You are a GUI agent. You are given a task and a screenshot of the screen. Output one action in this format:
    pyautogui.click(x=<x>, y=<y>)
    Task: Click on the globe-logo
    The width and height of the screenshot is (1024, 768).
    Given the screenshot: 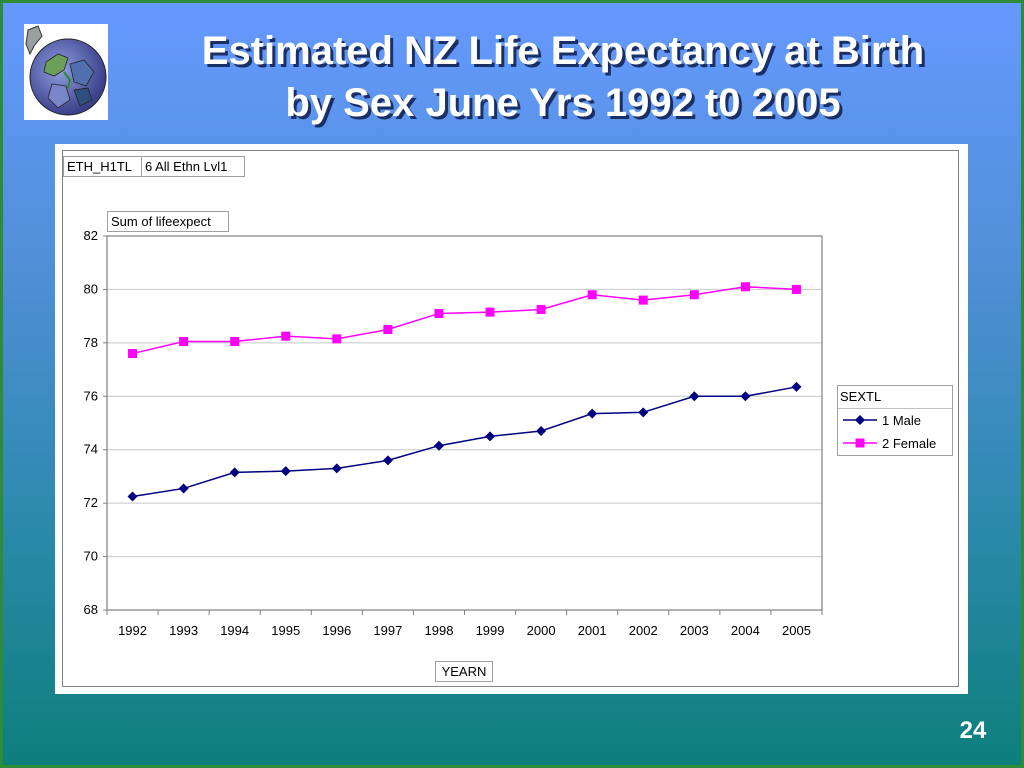 What is the action you would take?
    pyautogui.click(x=66, y=72)
    